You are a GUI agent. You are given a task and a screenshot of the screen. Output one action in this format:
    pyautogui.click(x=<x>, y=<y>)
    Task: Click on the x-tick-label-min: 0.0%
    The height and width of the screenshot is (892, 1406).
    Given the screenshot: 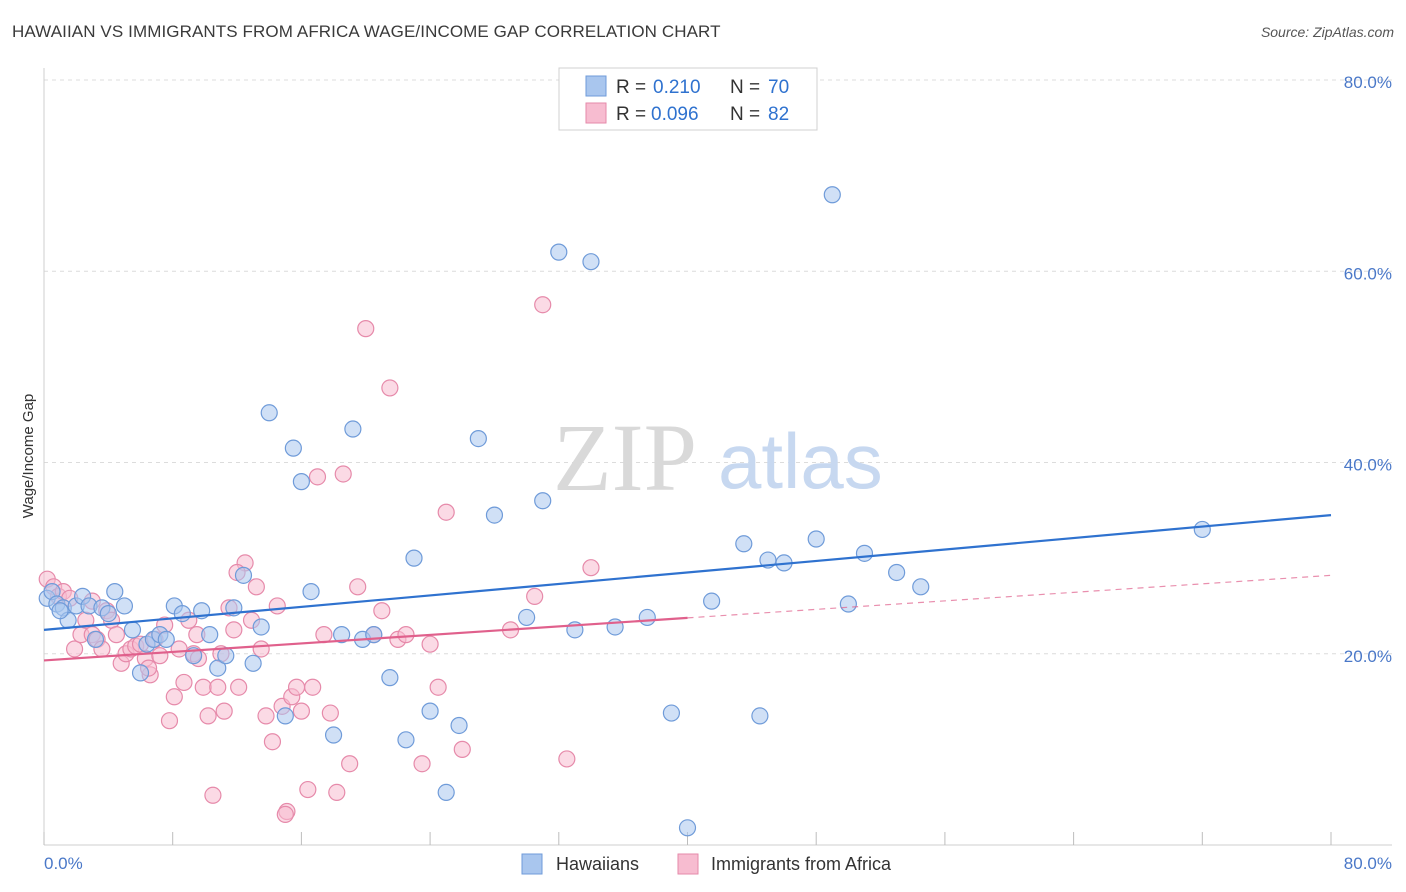 What is the action you would take?
    pyautogui.click(x=63, y=863)
    